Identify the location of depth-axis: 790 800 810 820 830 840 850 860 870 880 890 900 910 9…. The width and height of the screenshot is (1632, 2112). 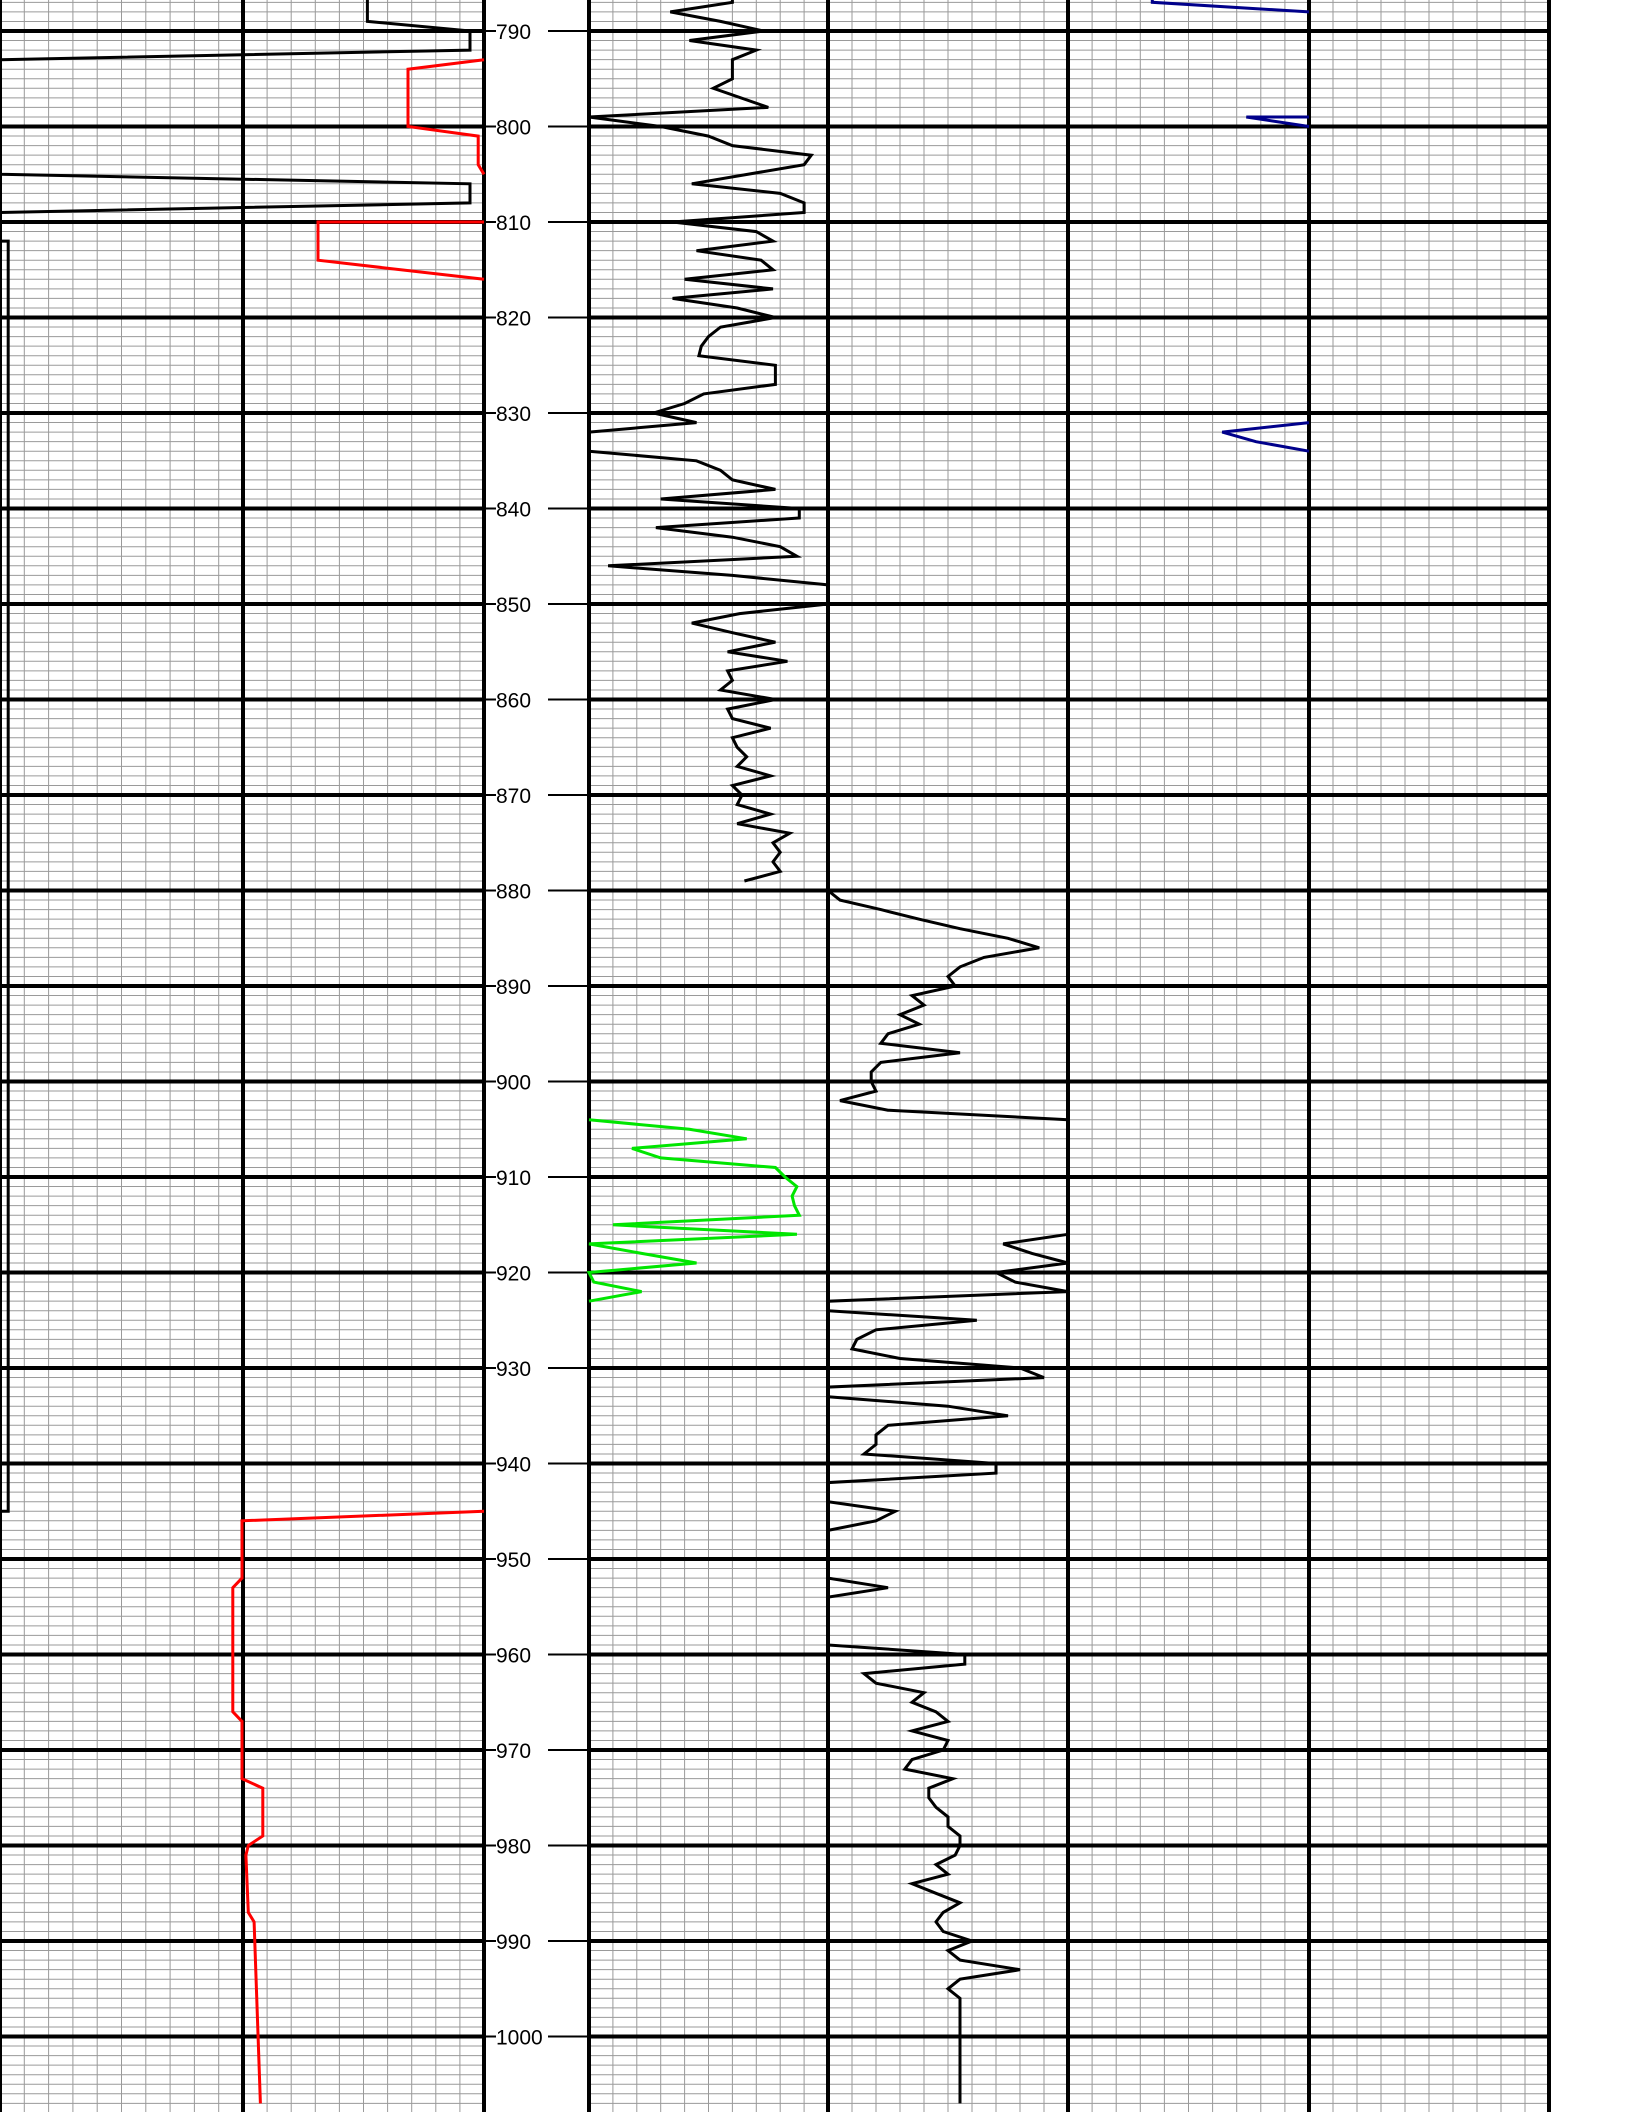
(536, 1035).